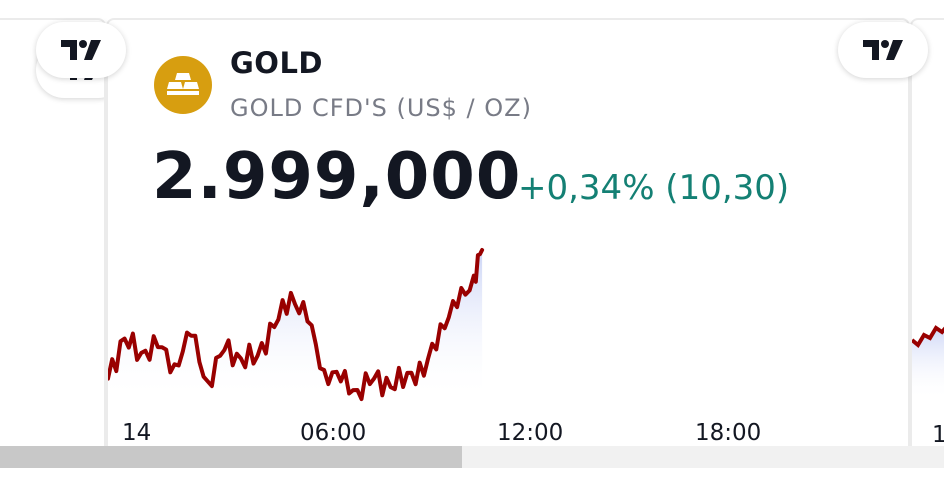 The height and width of the screenshot is (486, 944). What do you see at coordinates (381, 108) in the screenshot?
I see `ticker-description: GOLD CFD'S (US$ / OZ)` at bounding box center [381, 108].